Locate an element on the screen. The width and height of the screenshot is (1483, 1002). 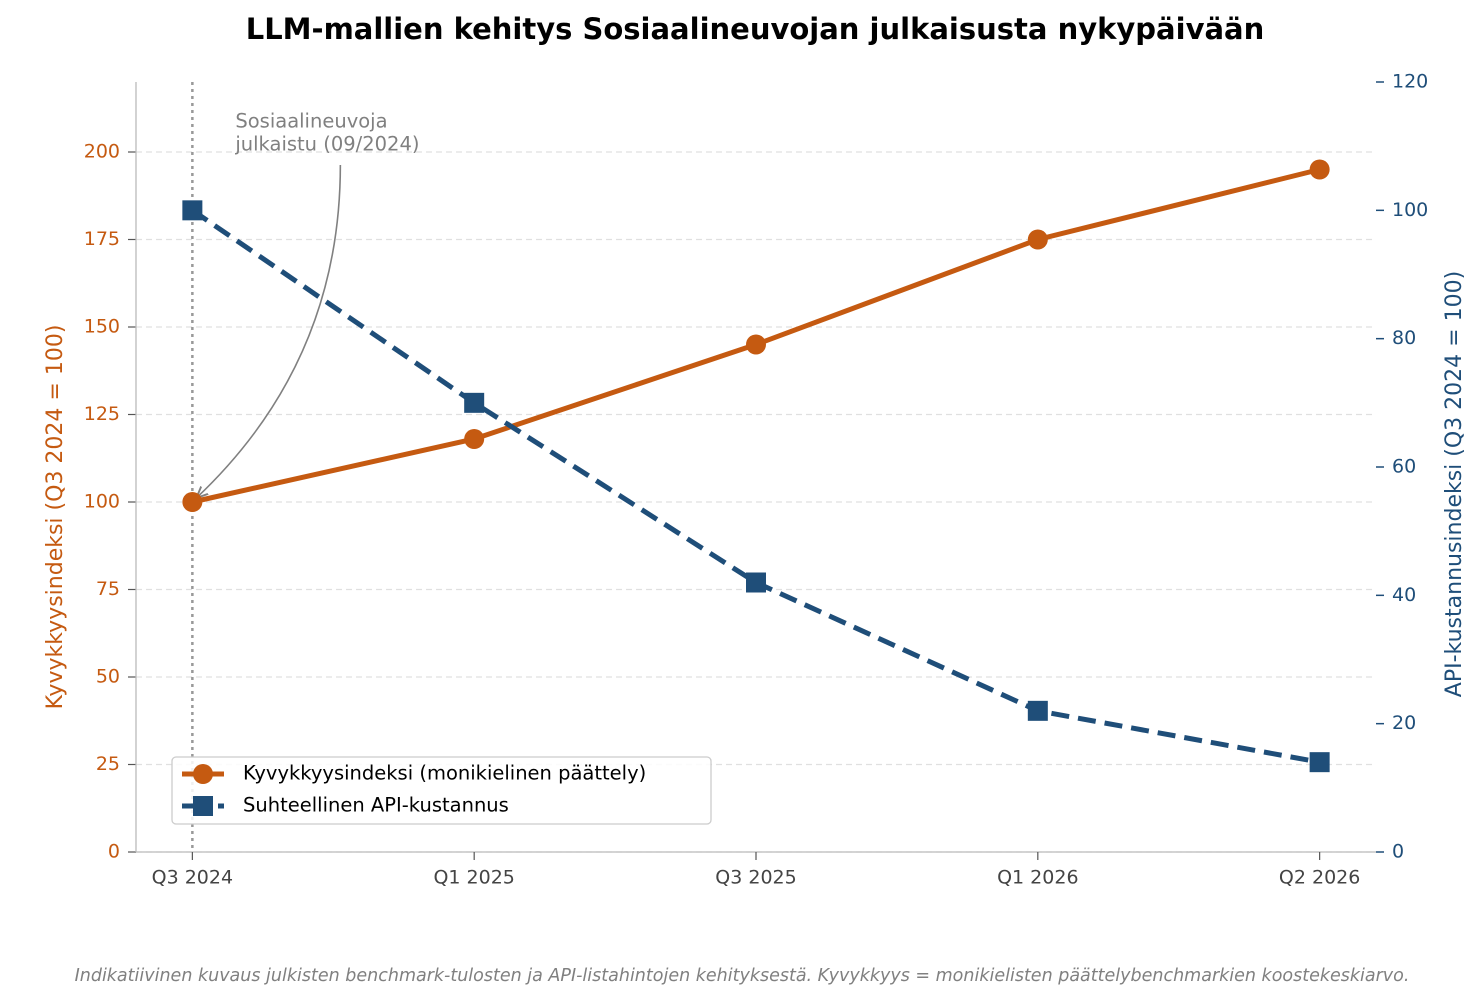
y-tick-label: 150 is located at coordinates (102, 327).